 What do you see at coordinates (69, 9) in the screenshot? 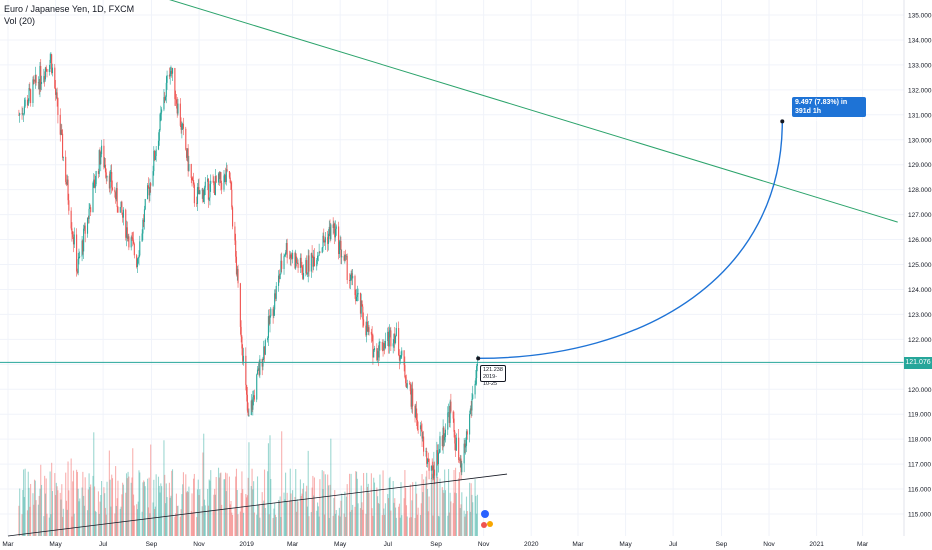
I see `symbol-title: Euro / Japanese Yen, 1D, FXCM` at bounding box center [69, 9].